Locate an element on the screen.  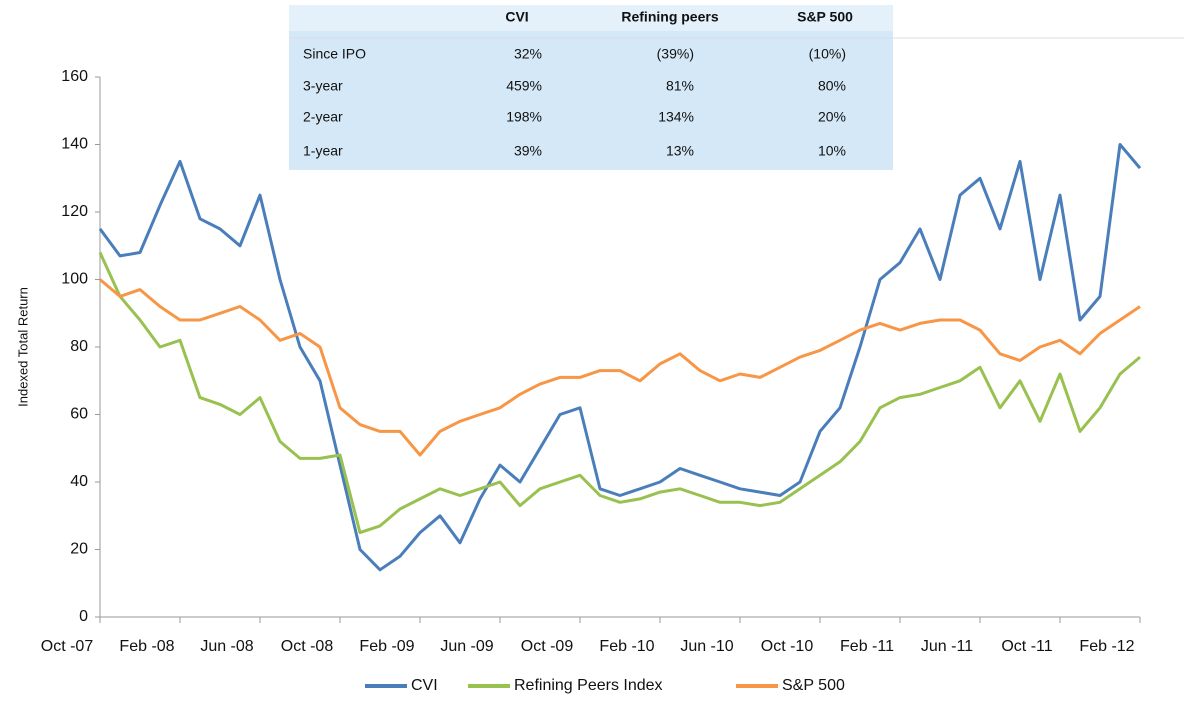
x-tick-label: Feb -11 is located at coordinates (867, 646).